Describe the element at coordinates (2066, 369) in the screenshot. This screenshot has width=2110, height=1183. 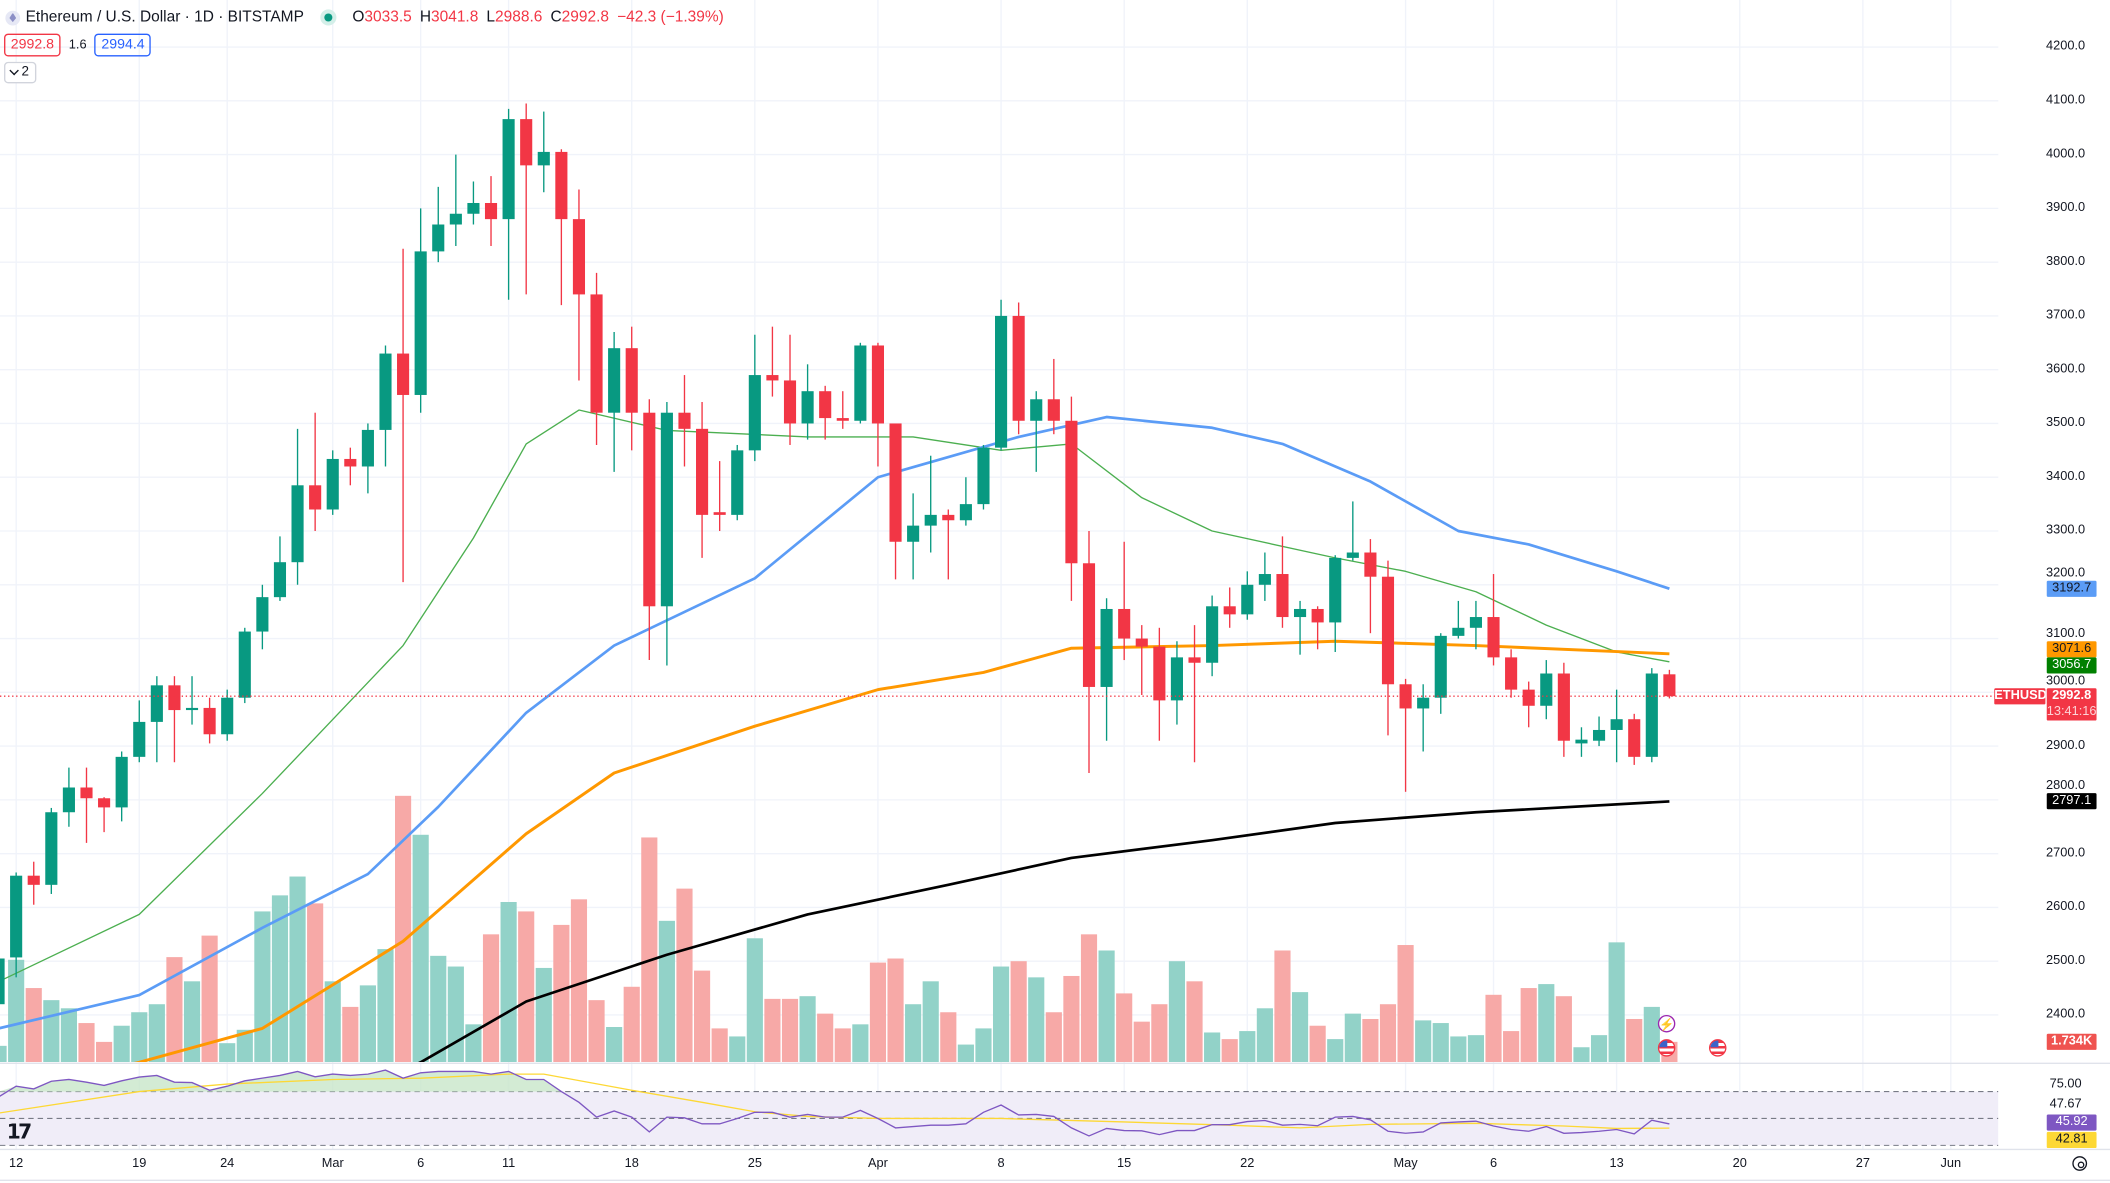
I see `price-axis-label: 3600.0` at that location.